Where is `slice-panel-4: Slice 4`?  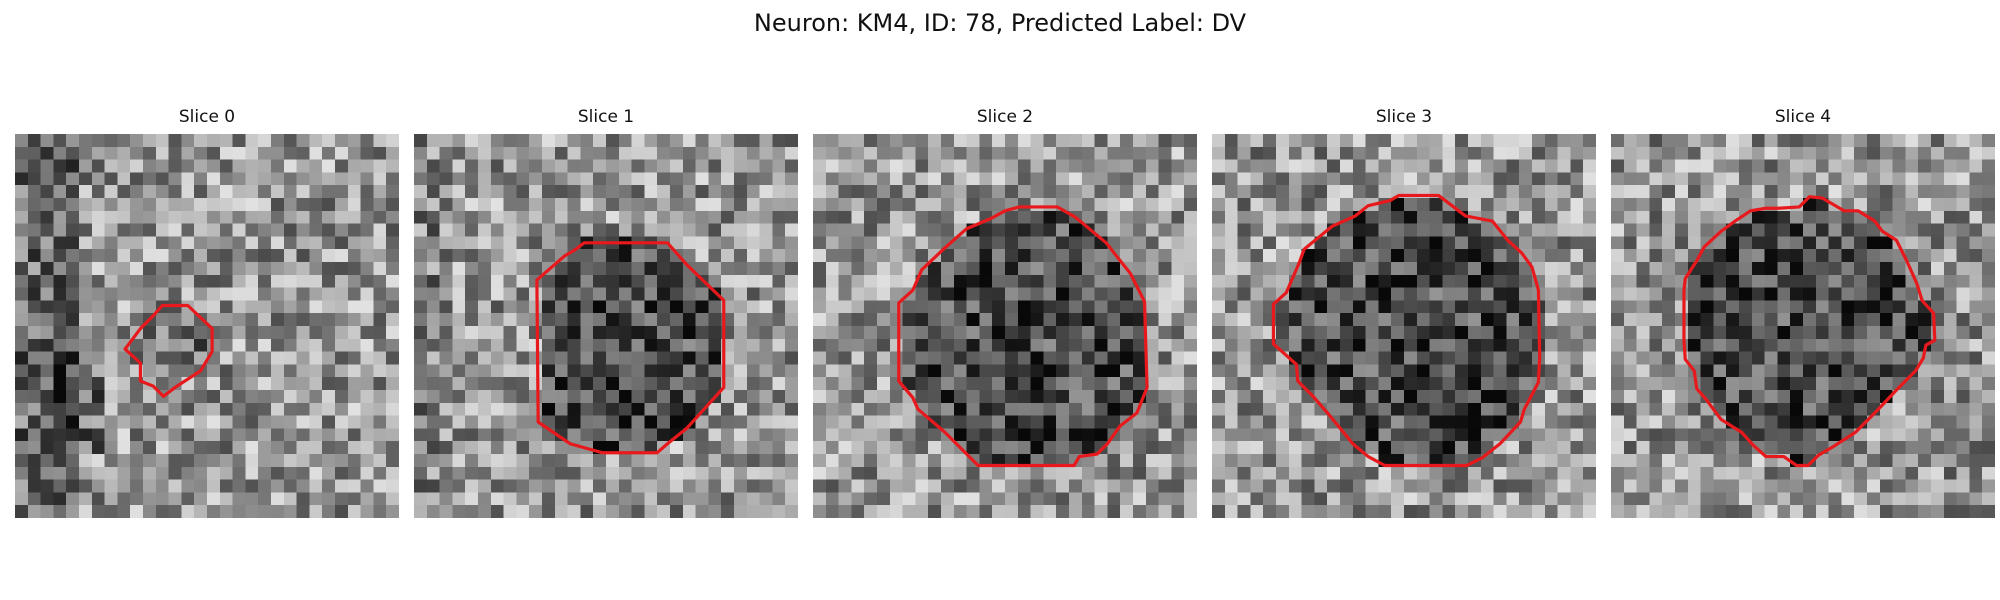
slice-panel-4: Slice 4 is located at coordinates (1803, 316).